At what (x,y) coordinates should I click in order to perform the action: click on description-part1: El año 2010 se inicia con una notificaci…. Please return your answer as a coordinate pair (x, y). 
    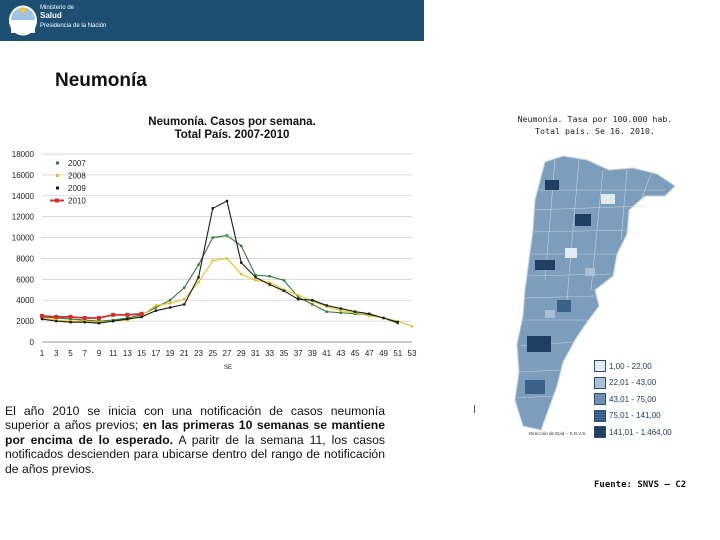
    Looking at the image, I should click on (195, 418).